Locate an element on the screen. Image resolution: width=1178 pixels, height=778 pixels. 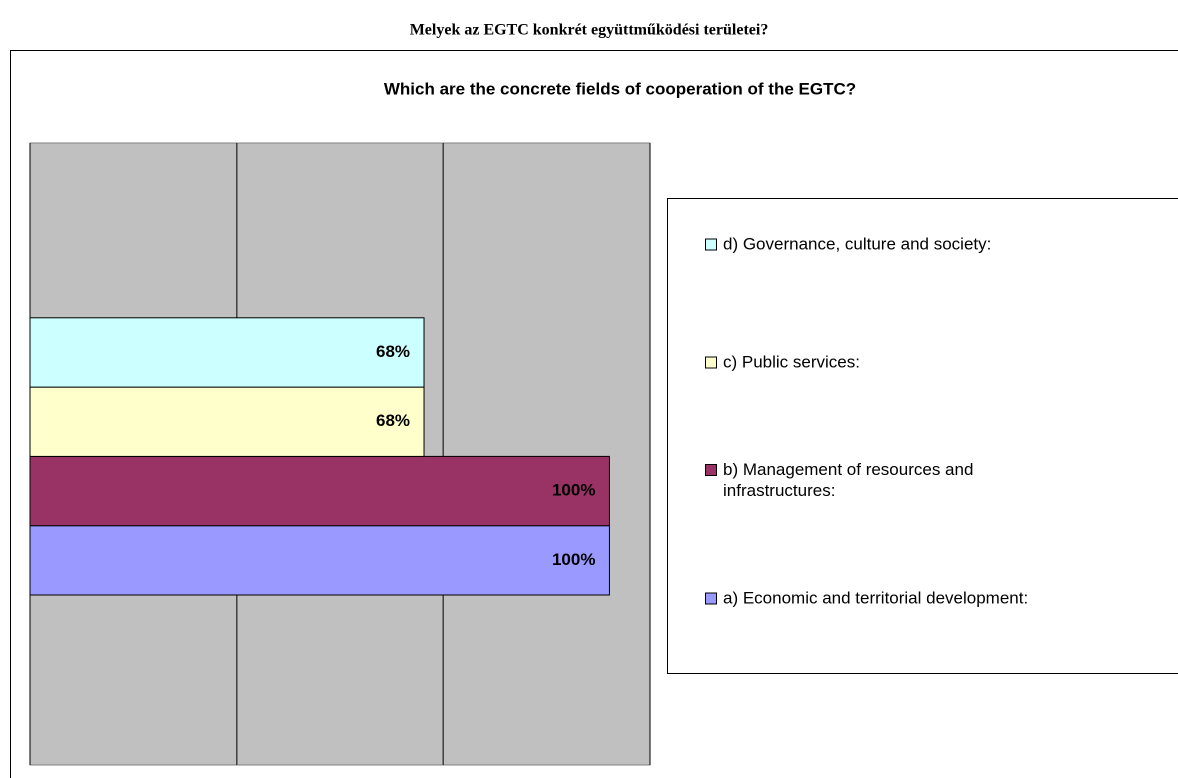
legend-label: a) Economic and territorial development: is located at coordinates (876, 598).